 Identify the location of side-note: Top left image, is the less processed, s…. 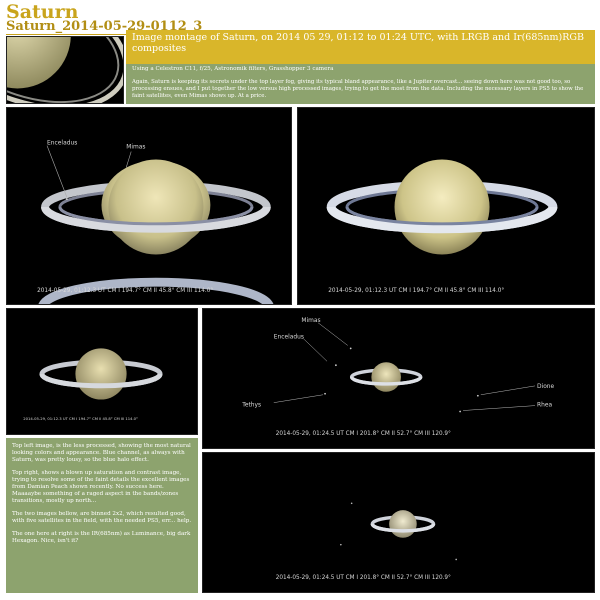
(101, 453).